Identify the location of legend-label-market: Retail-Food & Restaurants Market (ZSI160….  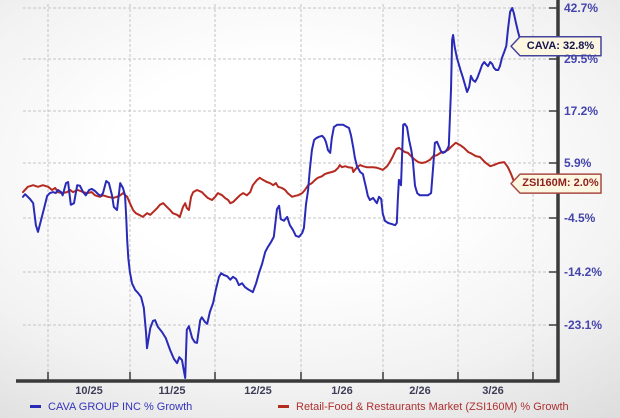
(432, 407).